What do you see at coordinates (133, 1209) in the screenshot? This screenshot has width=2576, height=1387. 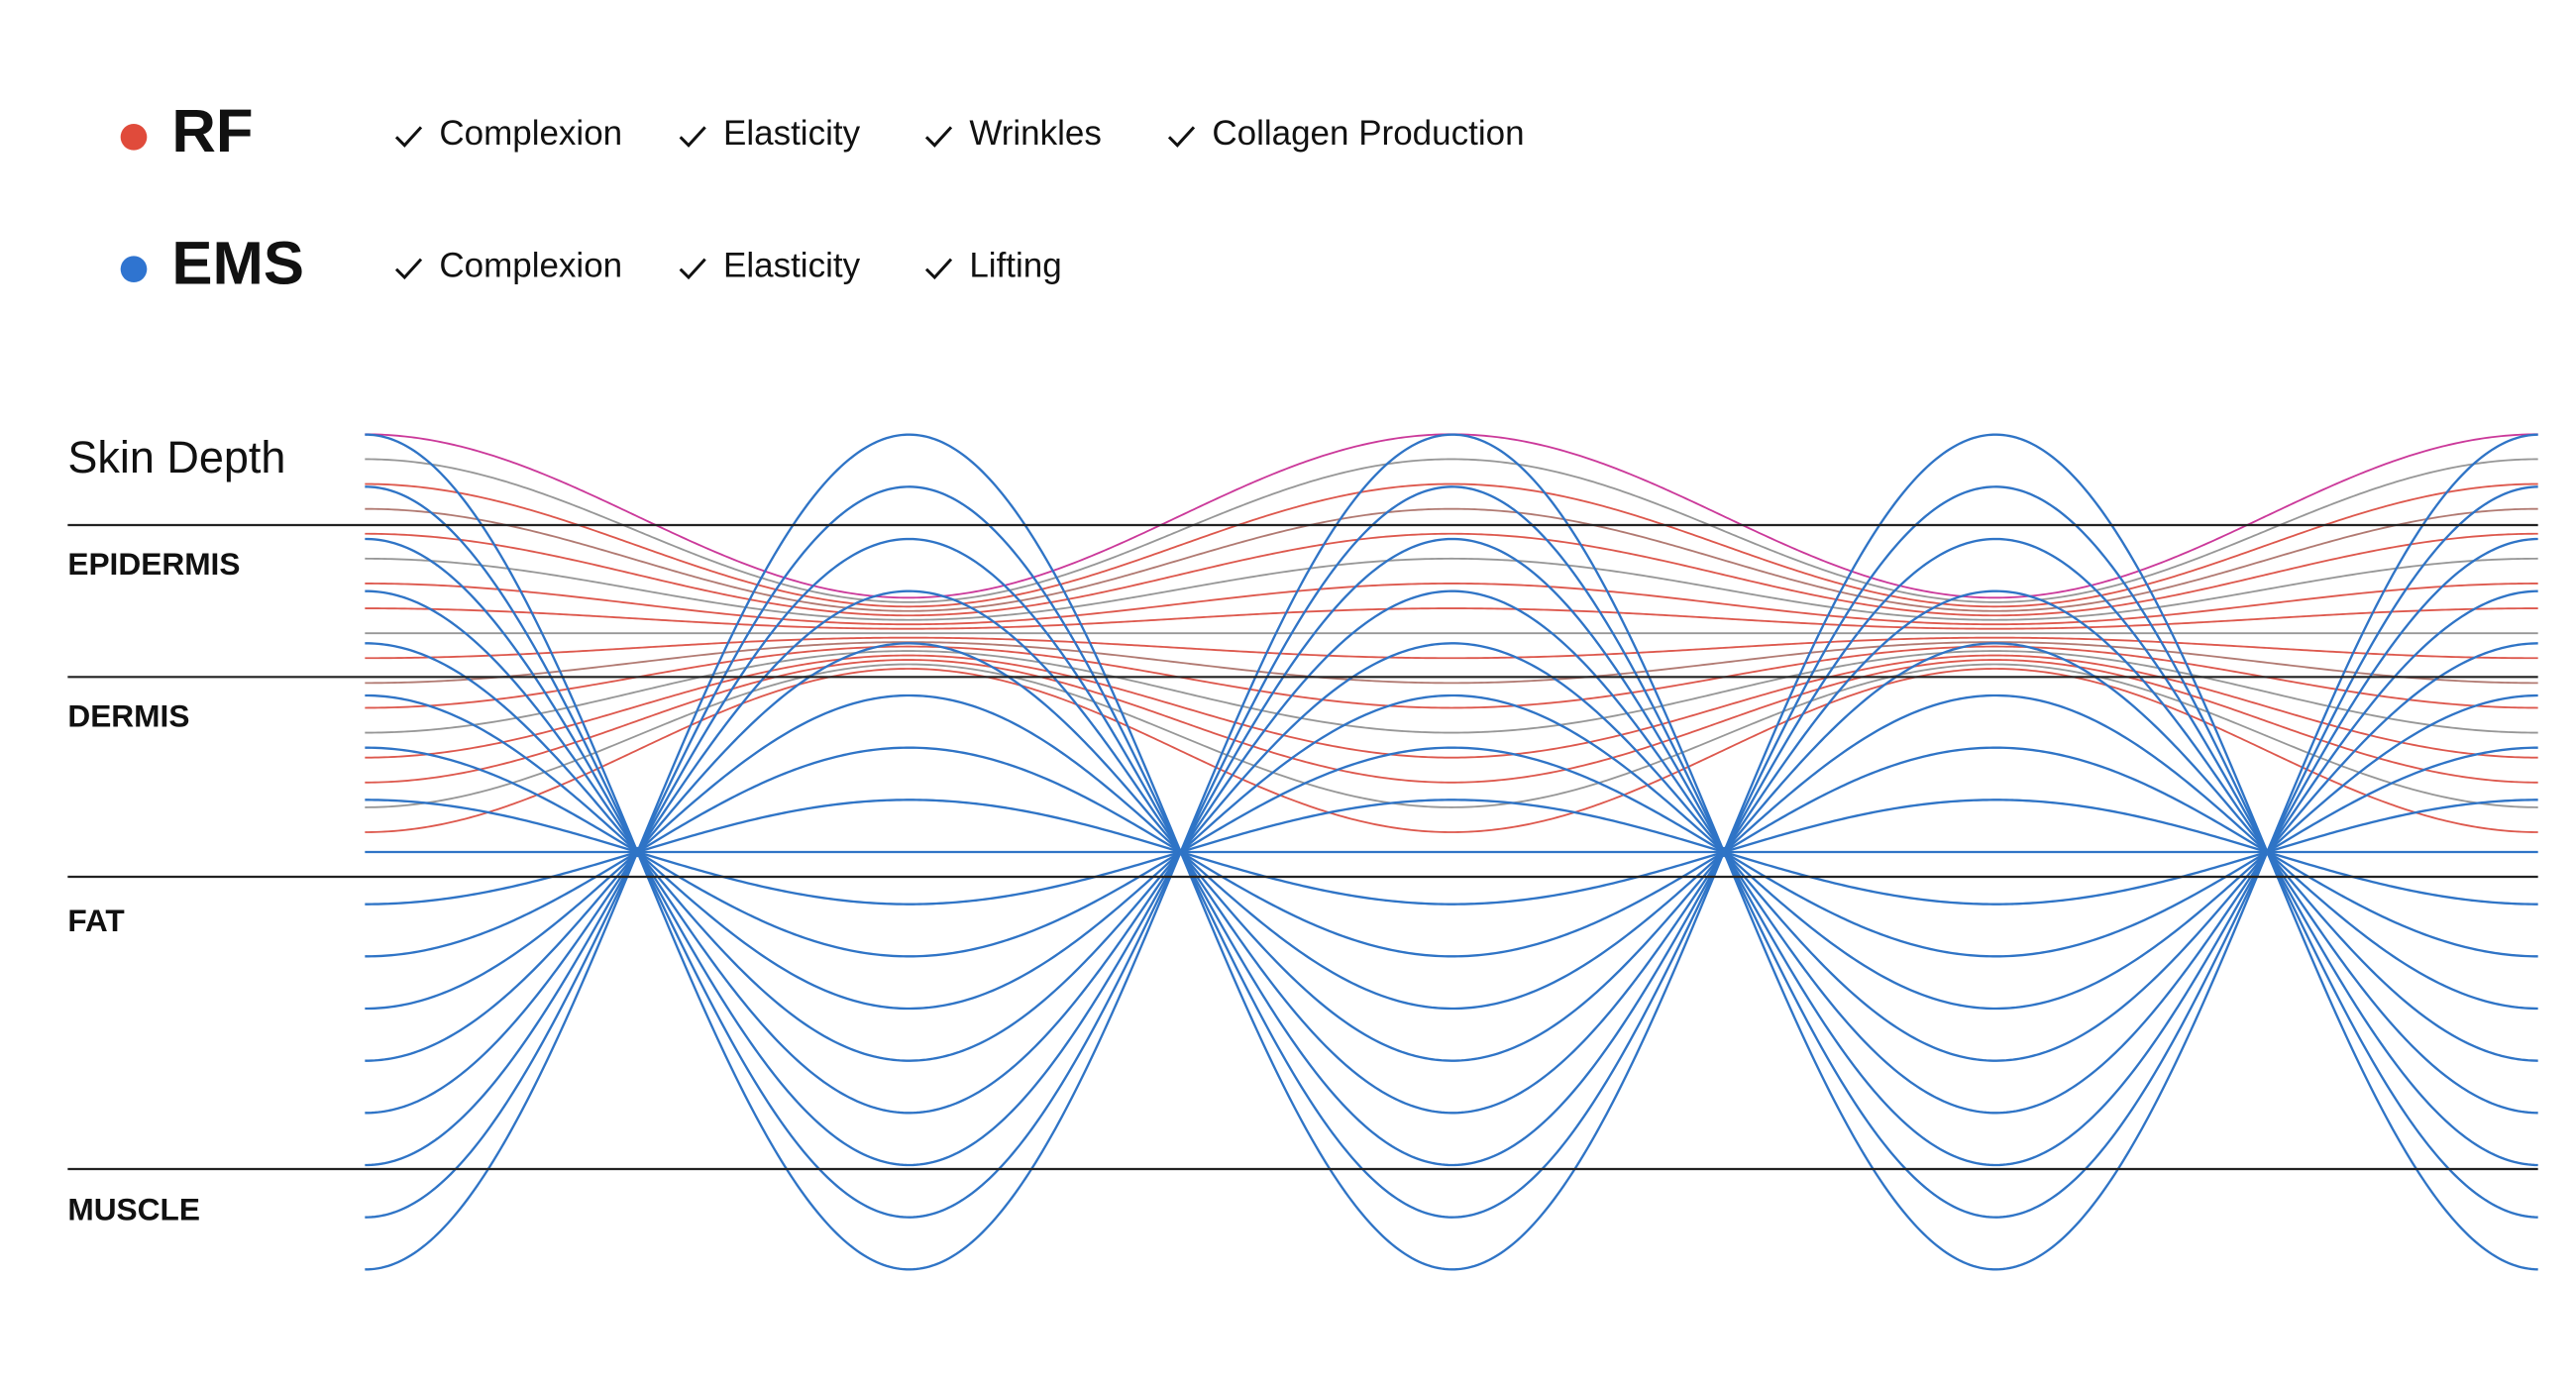 I see `layer-label: MUSCLE` at bounding box center [133, 1209].